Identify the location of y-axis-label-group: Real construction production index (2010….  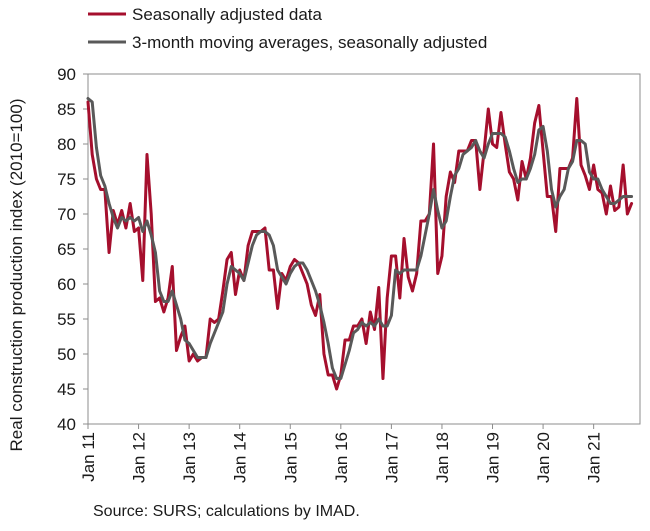
(16, 275).